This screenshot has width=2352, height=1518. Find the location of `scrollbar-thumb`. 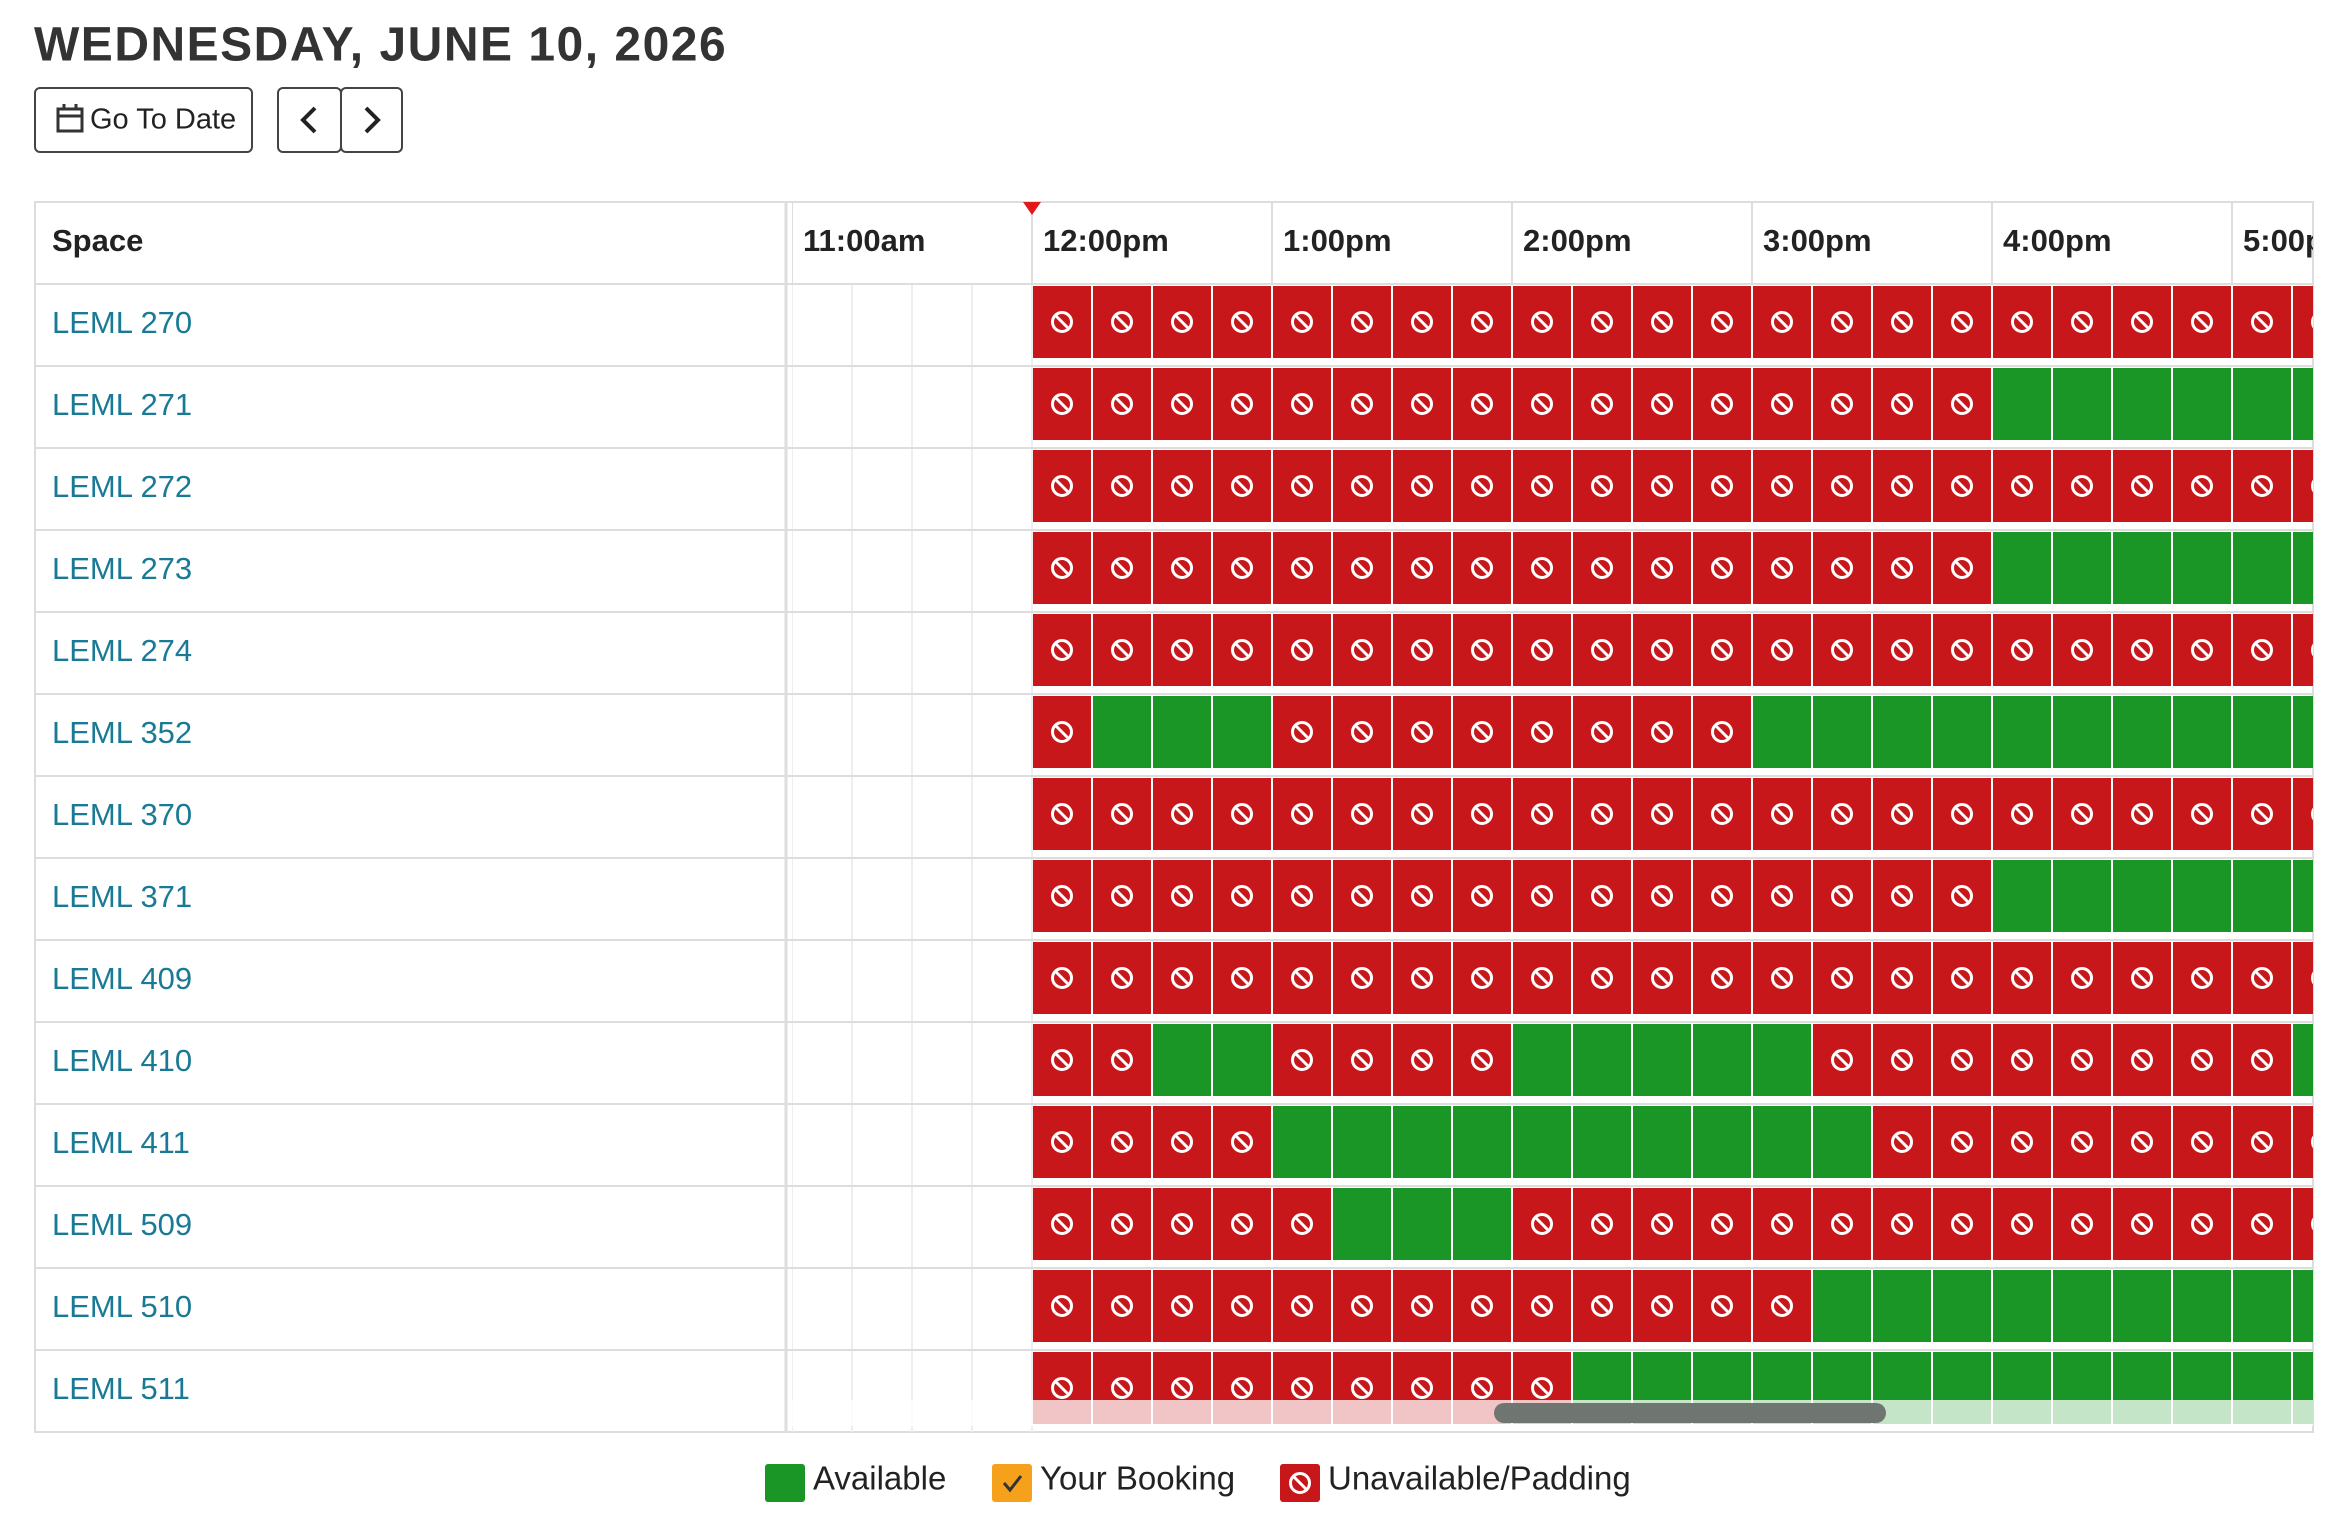

scrollbar-thumb is located at coordinates (1690, 1413).